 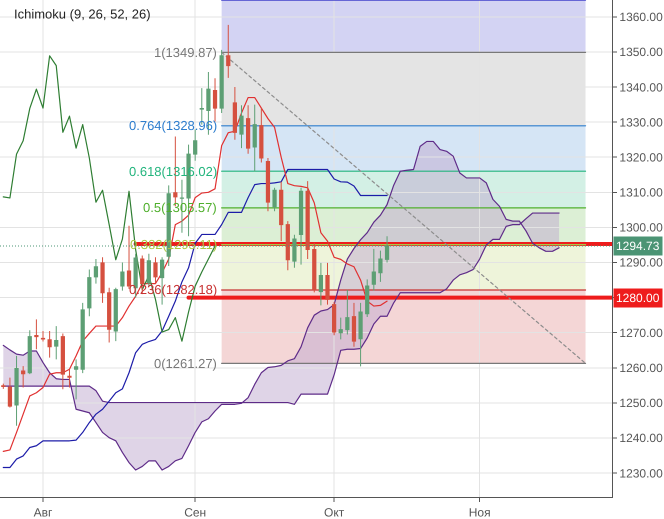 I want to click on y-tick-label: 1240.00, so click(x=641, y=438).